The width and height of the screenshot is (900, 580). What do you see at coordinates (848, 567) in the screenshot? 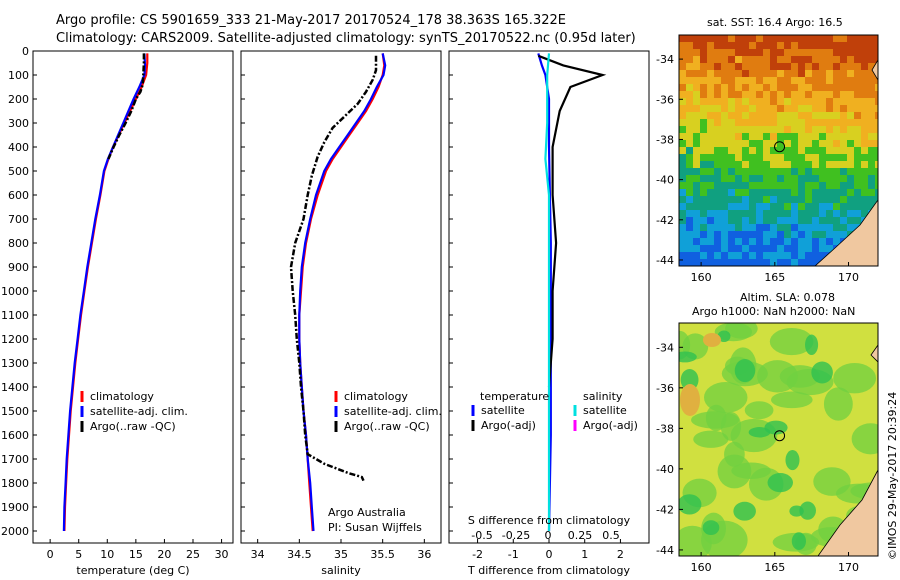
I see `lon-tick-label: 170` at bounding box center [848, 567].